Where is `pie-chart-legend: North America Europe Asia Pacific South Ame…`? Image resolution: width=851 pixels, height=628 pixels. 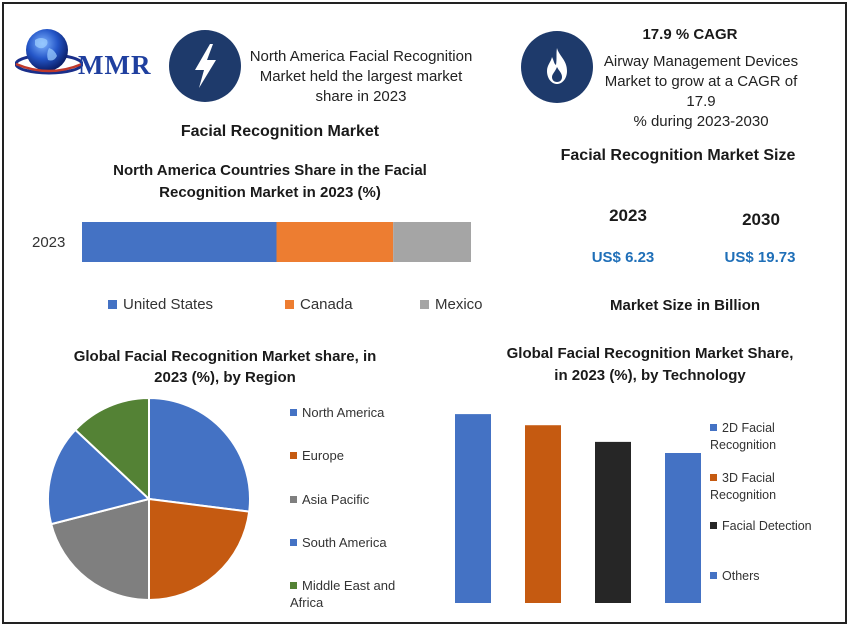 pie-chart-legend: North America Europe Asia Pacific South Ame… is located at coordinates (360, 507).